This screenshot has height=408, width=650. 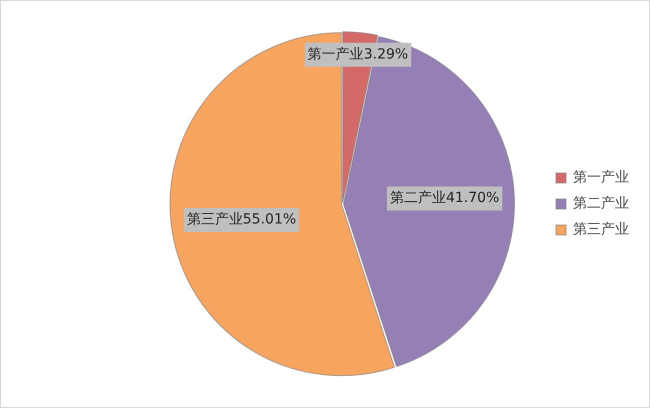 I want to click on data-label: 第一产业3.29%, so click(x=358, y=54).